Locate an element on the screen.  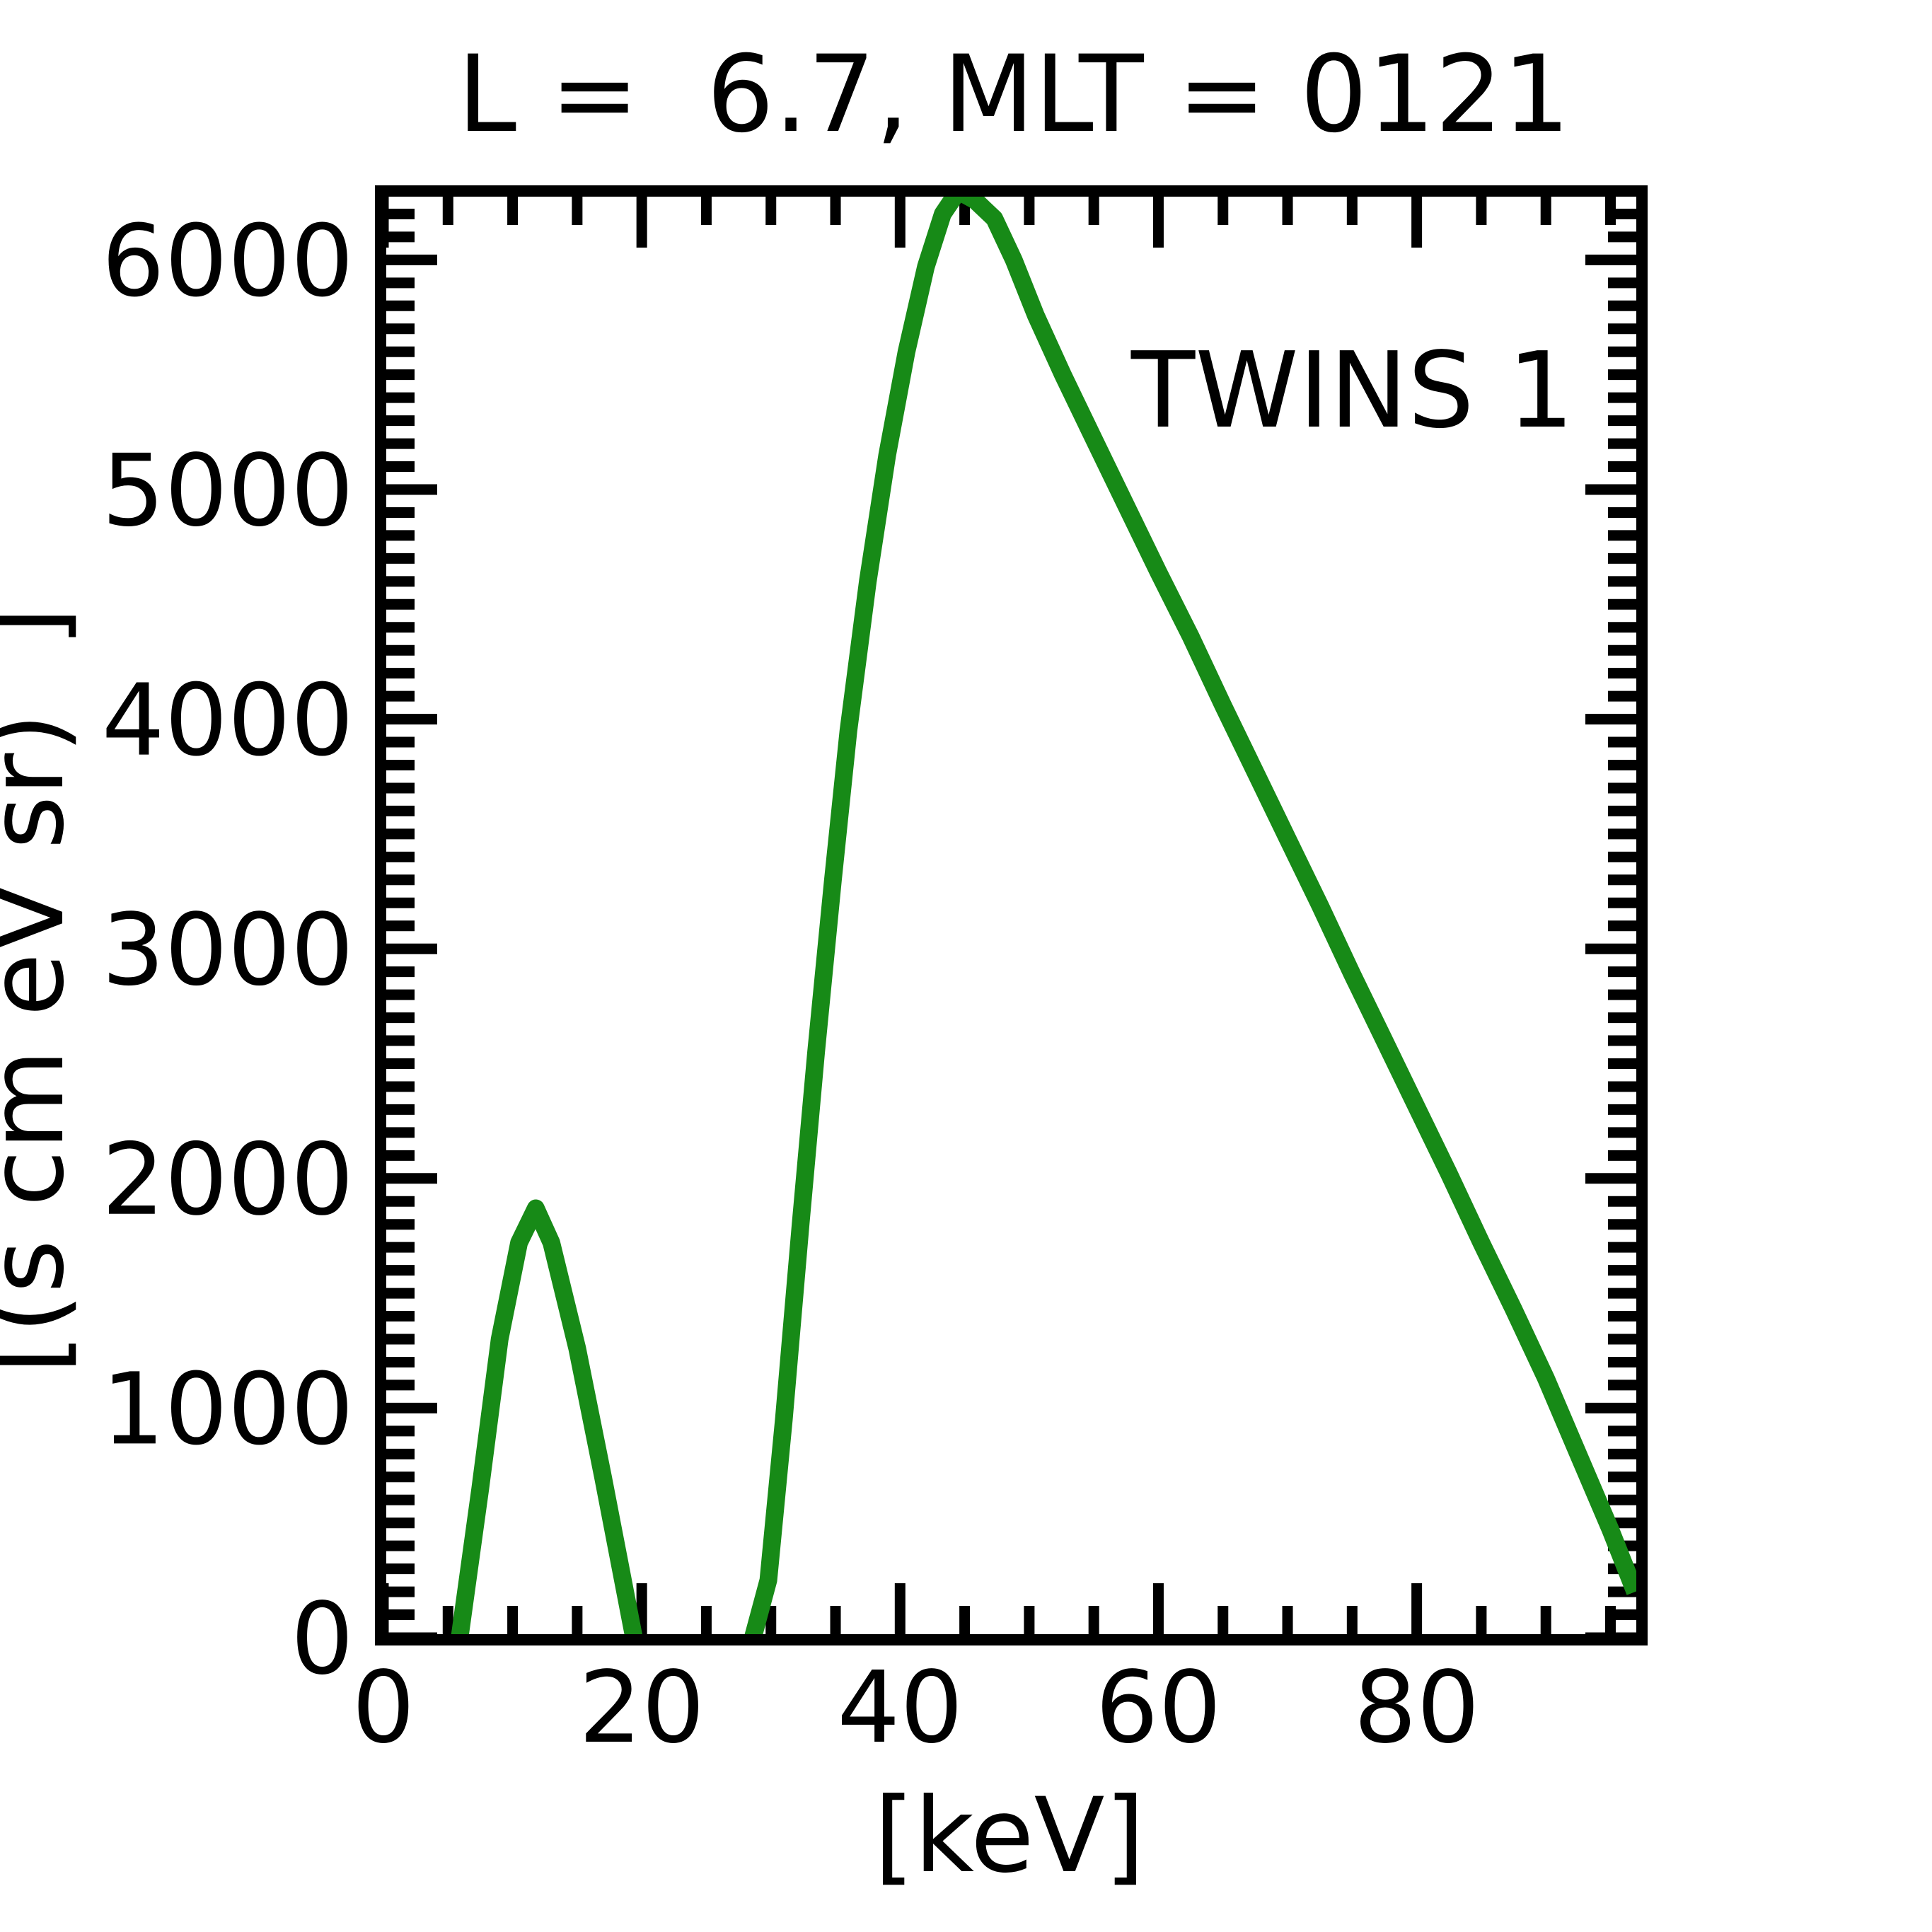
y-axis-label: [(s cm eV sr) ] is located at coordinates (43, 990).